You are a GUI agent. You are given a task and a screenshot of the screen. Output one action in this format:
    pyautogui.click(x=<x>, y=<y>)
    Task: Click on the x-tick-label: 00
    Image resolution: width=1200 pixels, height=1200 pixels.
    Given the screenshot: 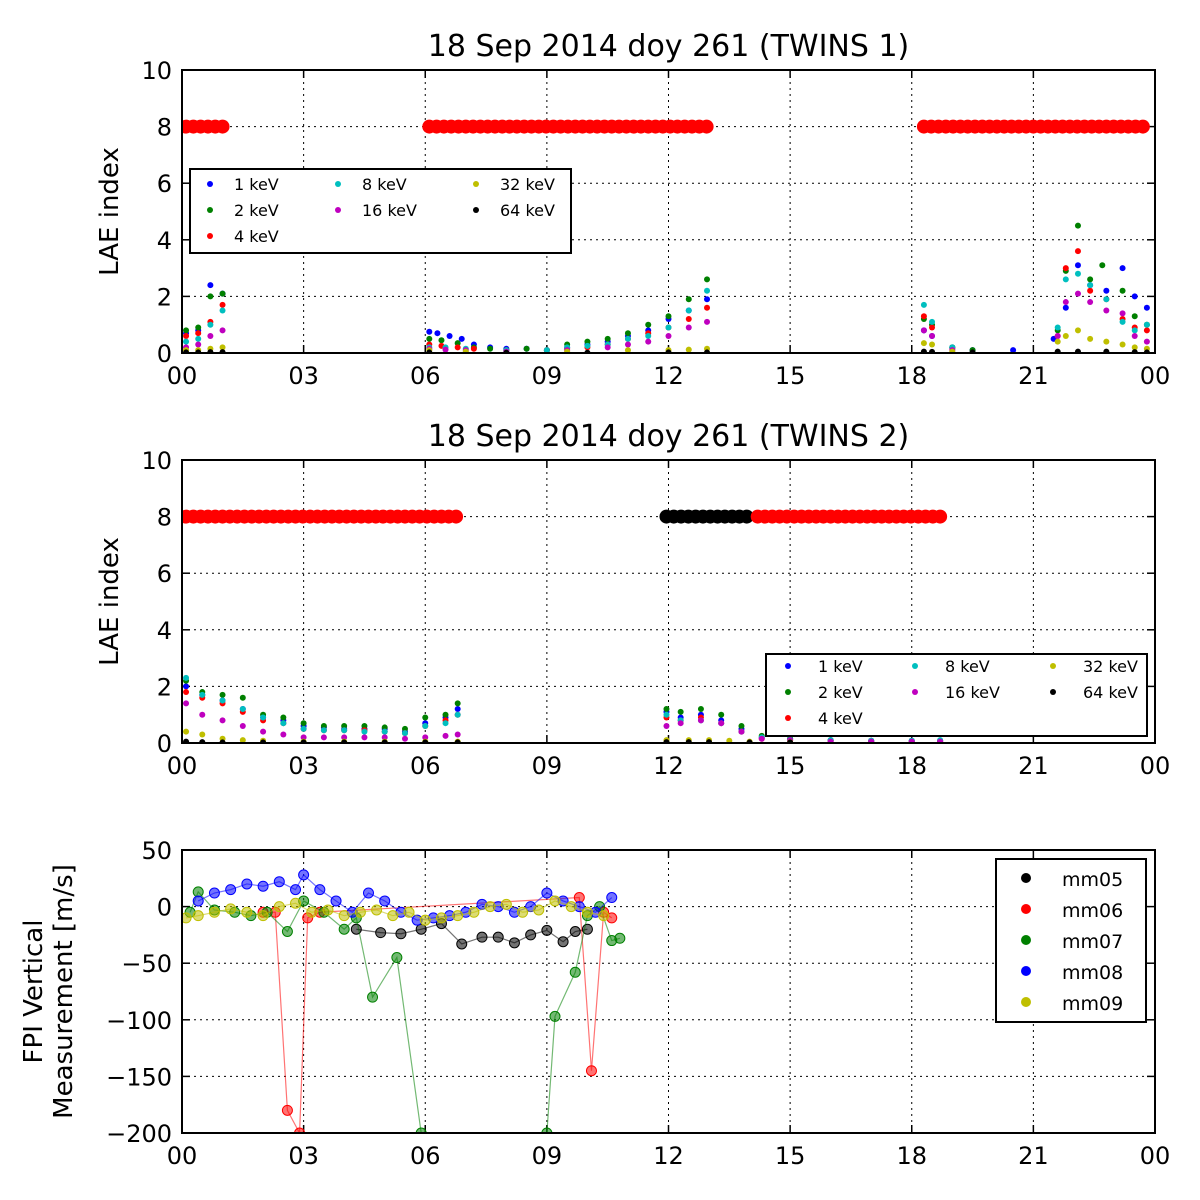 What is the action you would take?
    pyautogui.click(x=182, y=376)
    